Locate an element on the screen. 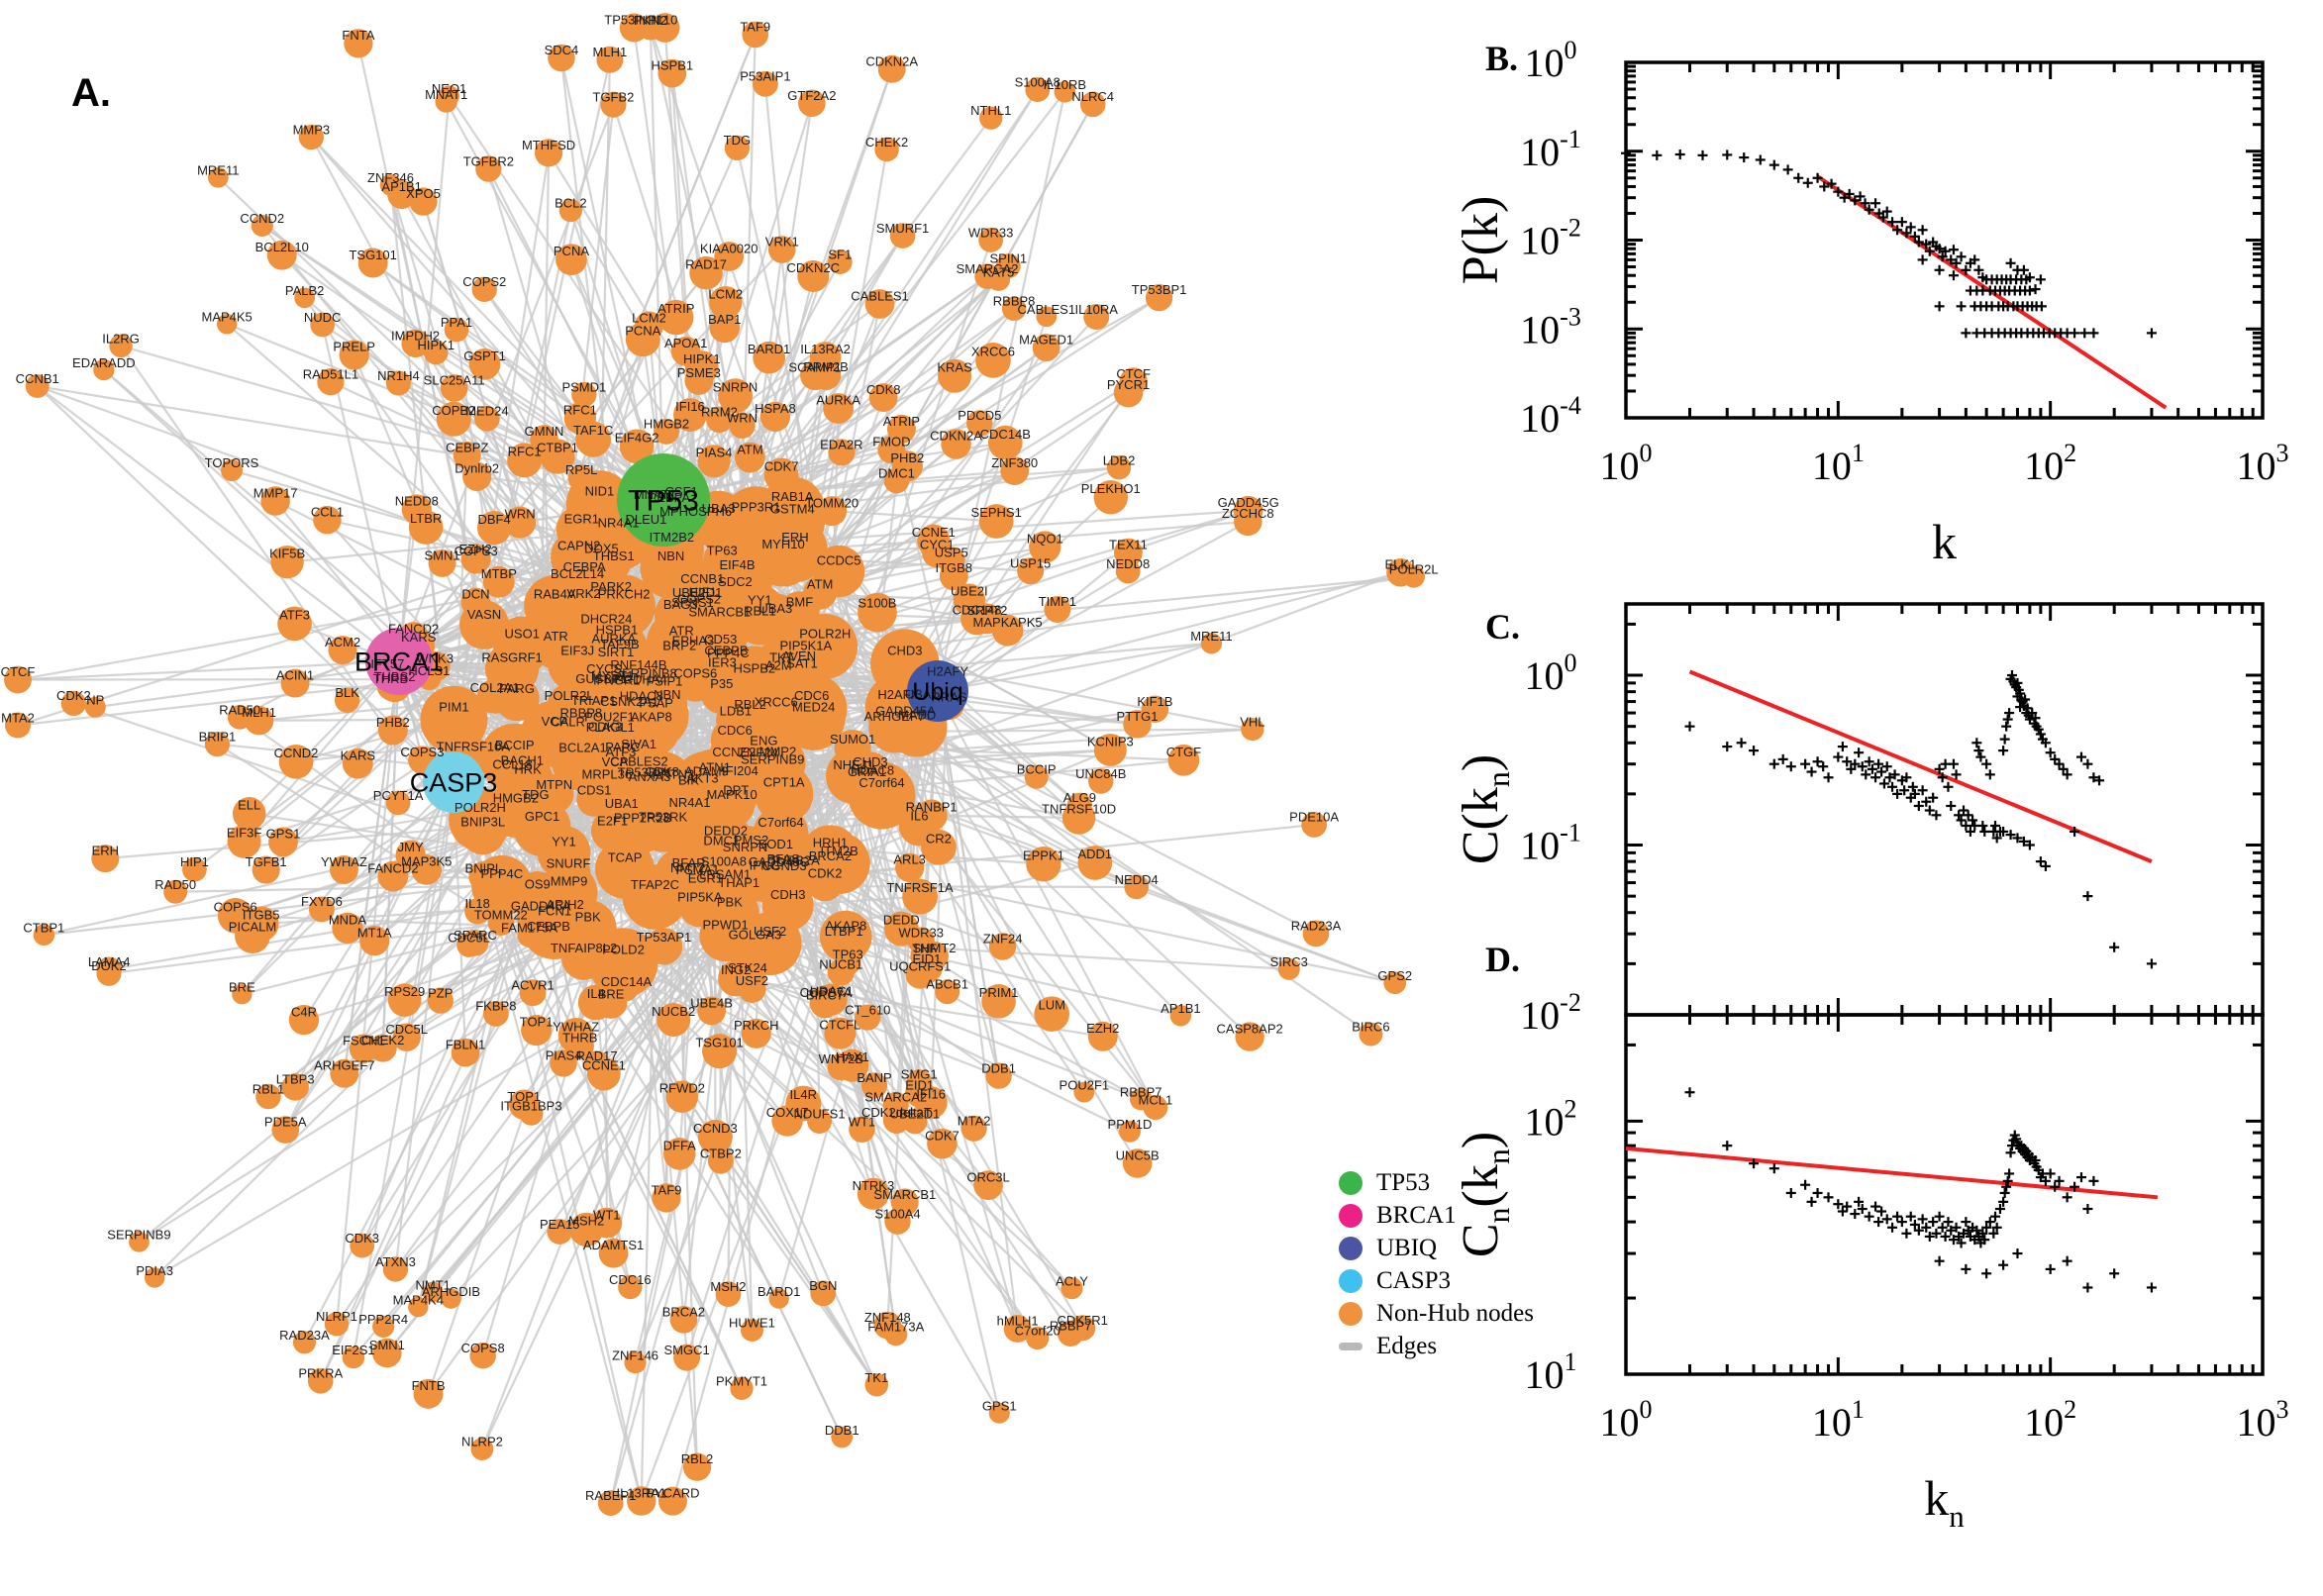 The width and height of the screenshot is (2323, 1596). panel-c-label: C. is located at coordinates (1502, 627).